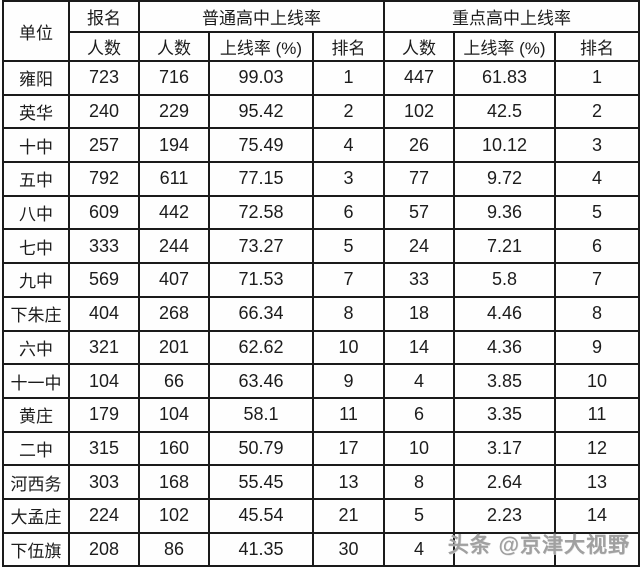 The width and height of the screenshot is (640, 567). Describe the element at coordinates (104, 482) in the screenshot. I see `value-cell: 303` at that location.